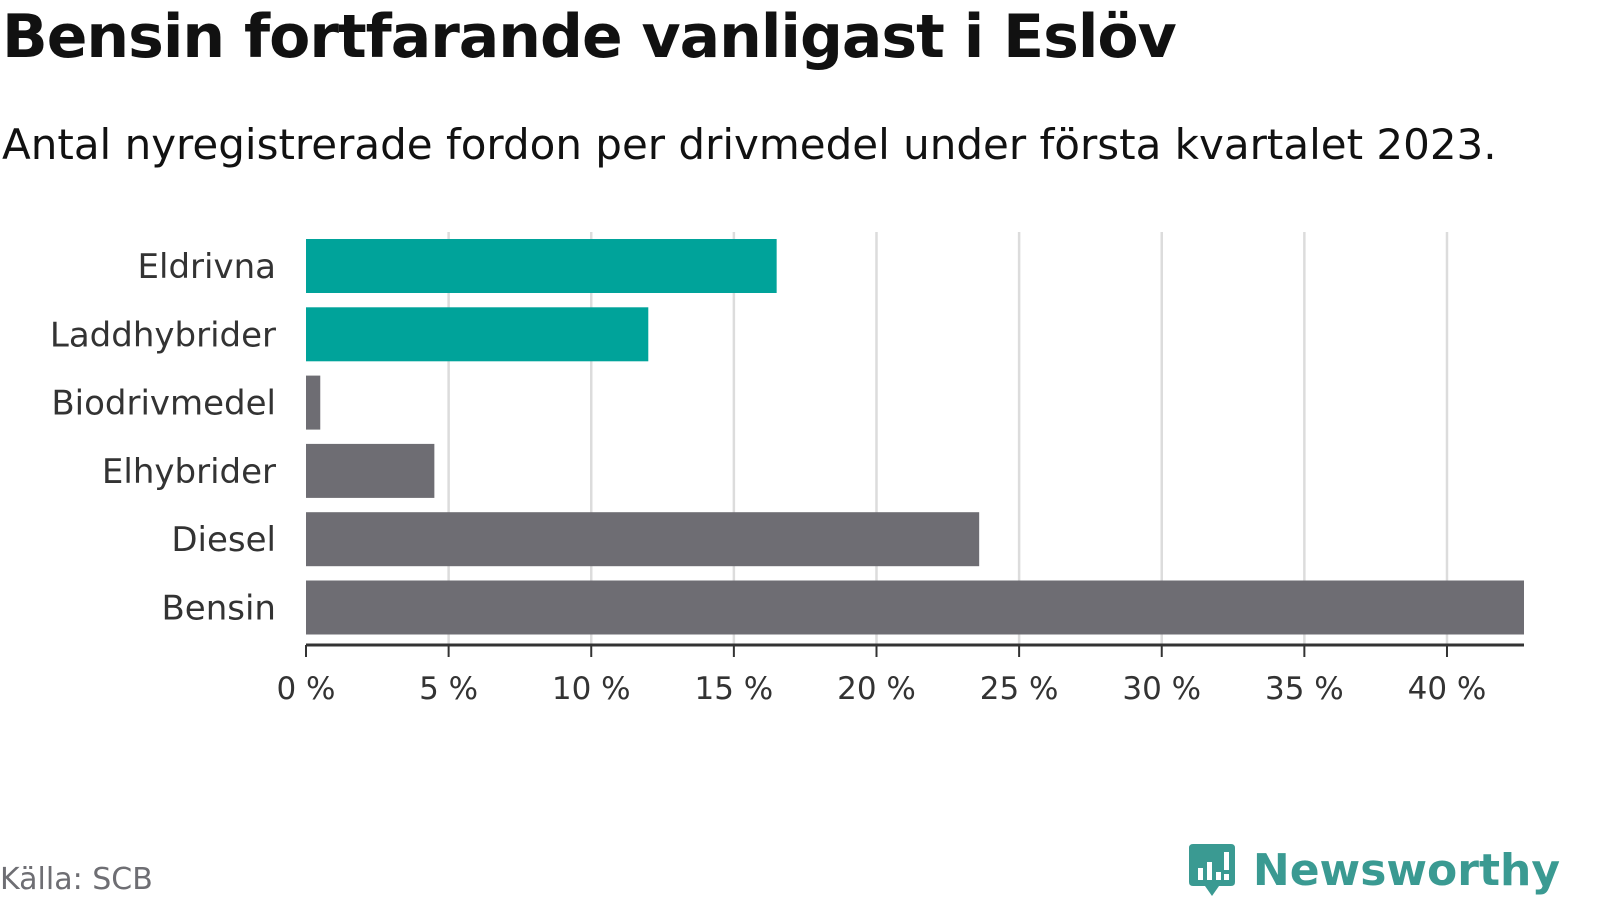  What do you see at coordinates (1304, 689) in the screenshot?
I see `x-tick-label: 35 %` at bounding box center [1304, 689].